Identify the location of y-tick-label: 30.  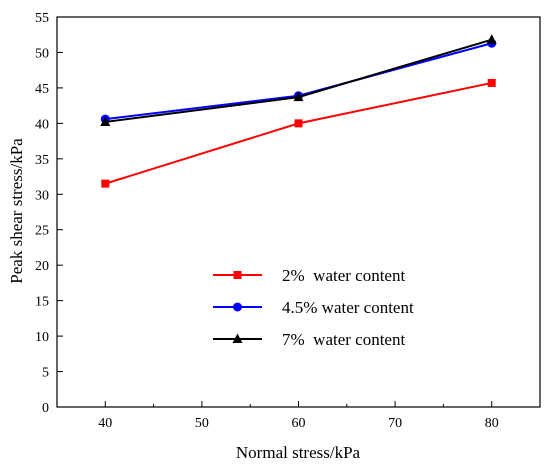
(42, 195).